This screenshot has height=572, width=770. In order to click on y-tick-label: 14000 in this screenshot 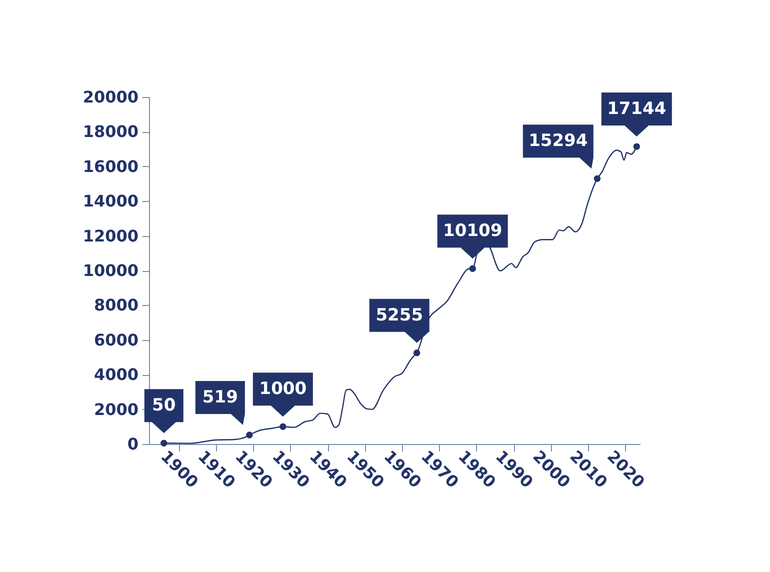, I will do `click(110, 201)`.